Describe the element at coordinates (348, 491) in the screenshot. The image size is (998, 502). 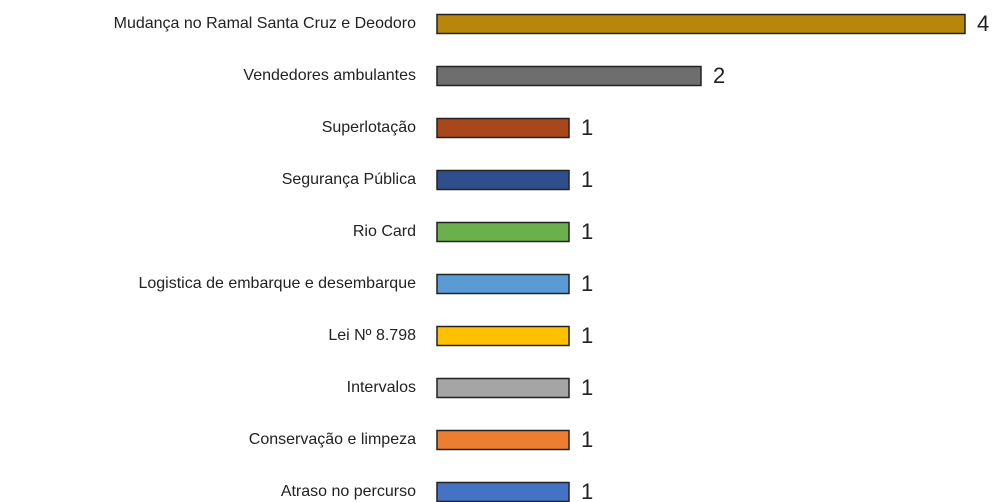
I see `category-label: Atraso no percurso` at that location.